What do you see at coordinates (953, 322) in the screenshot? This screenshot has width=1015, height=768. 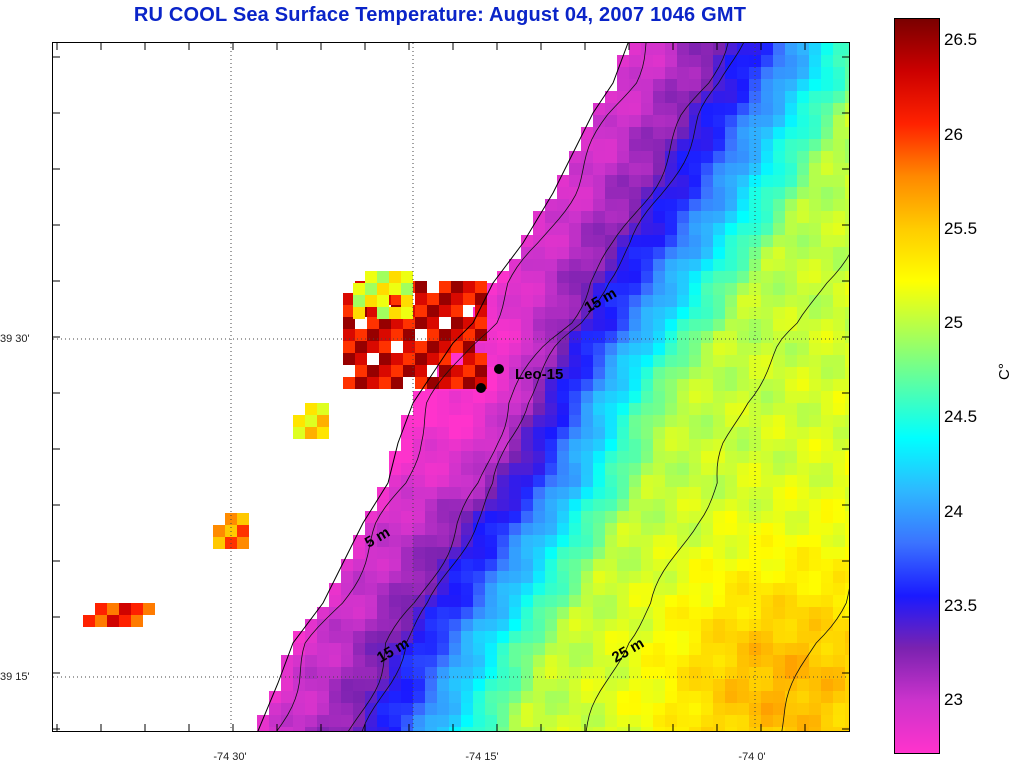 I see `colorbar-tick: 25` at bounding box center [953, 322].